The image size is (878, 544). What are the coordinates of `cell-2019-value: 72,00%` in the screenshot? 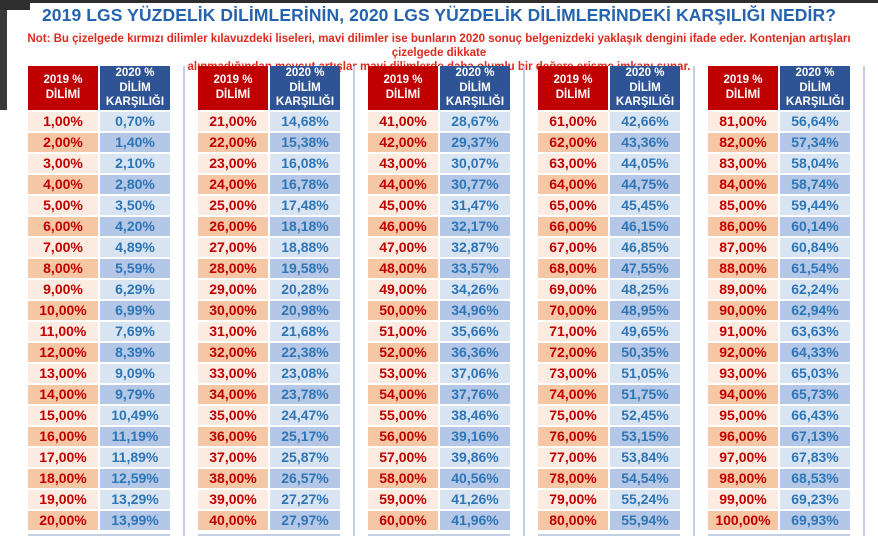 It's located at (573, 352).